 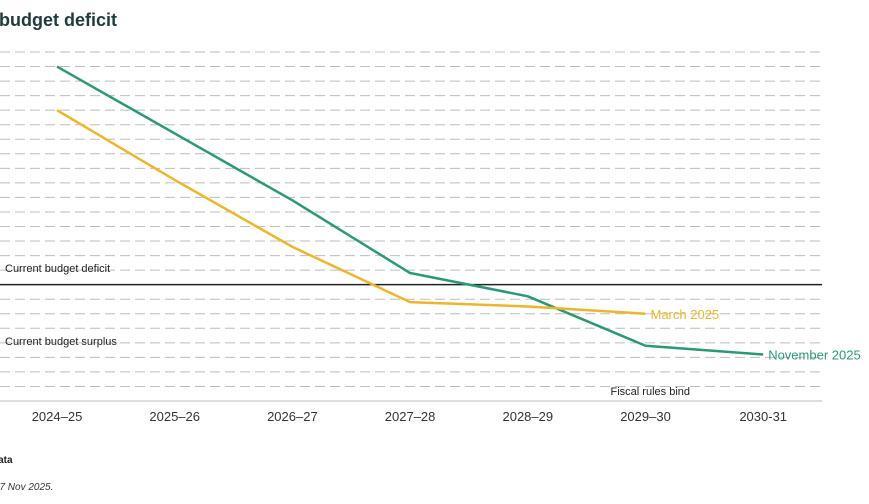 I want to click on x-tick-label: 2025–26, so click(x=174, y=416).